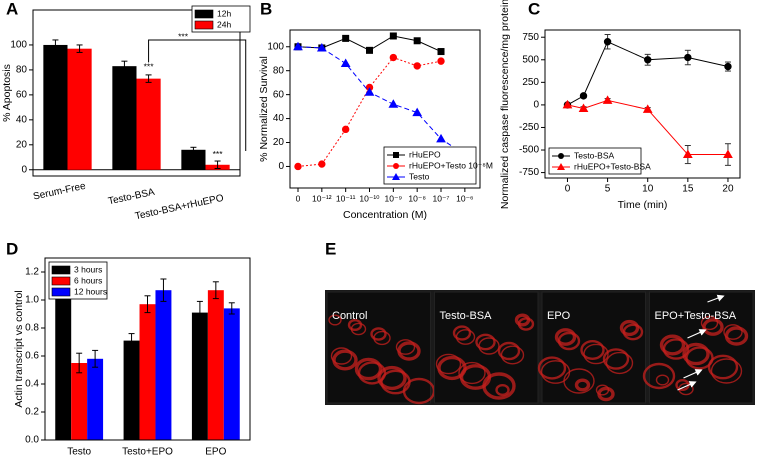 The height and width of the screenshot is (457, 758). Describe the element at coordinates (534, 9) in the screenshot. I see `panel-letter: C` at that location.